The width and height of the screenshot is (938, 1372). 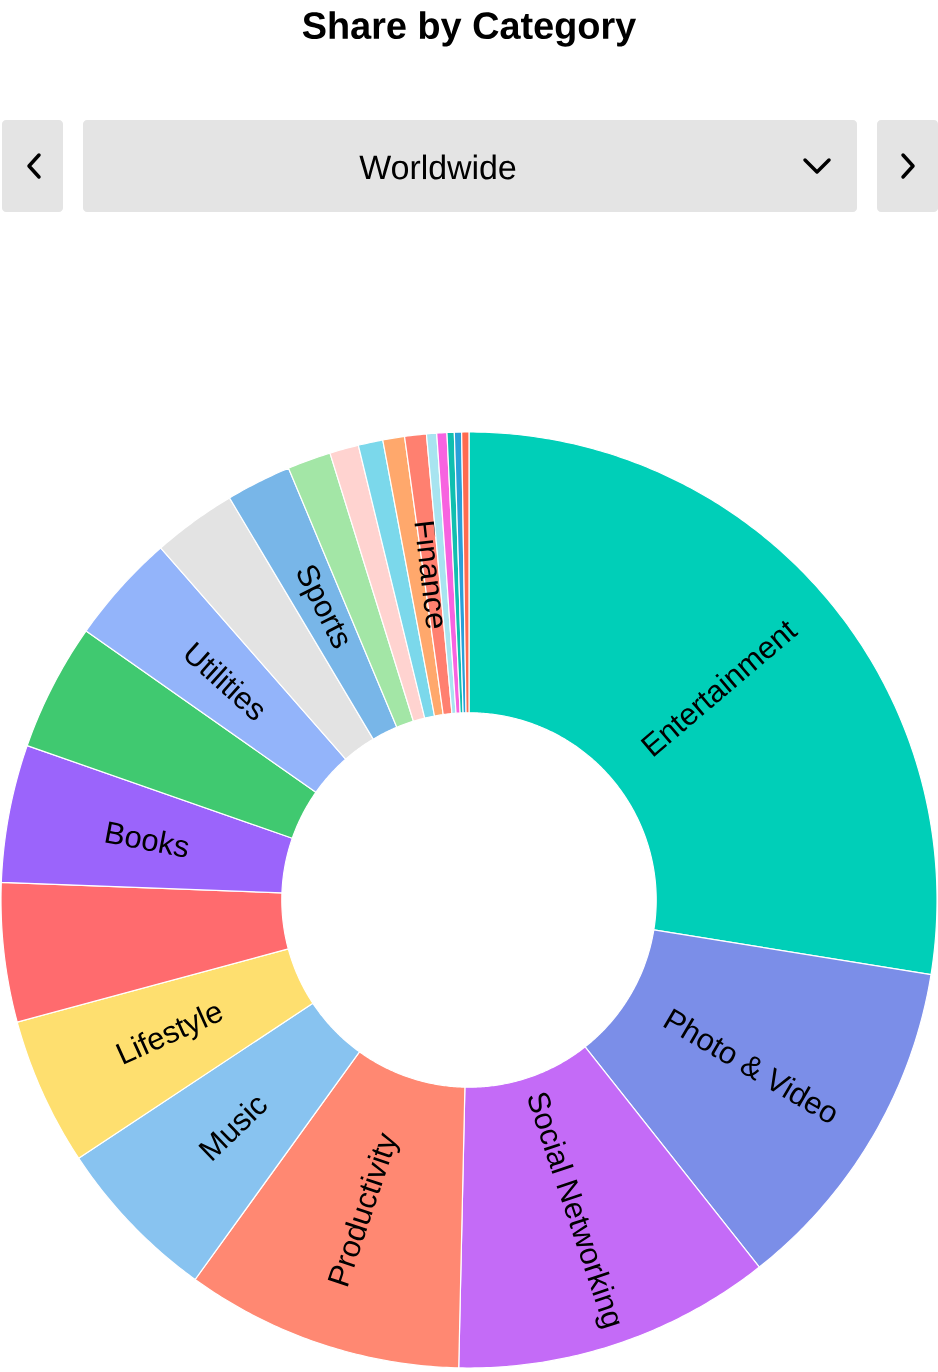 I want to click on chart-title: Share by Category, so click(x=469, y=29).